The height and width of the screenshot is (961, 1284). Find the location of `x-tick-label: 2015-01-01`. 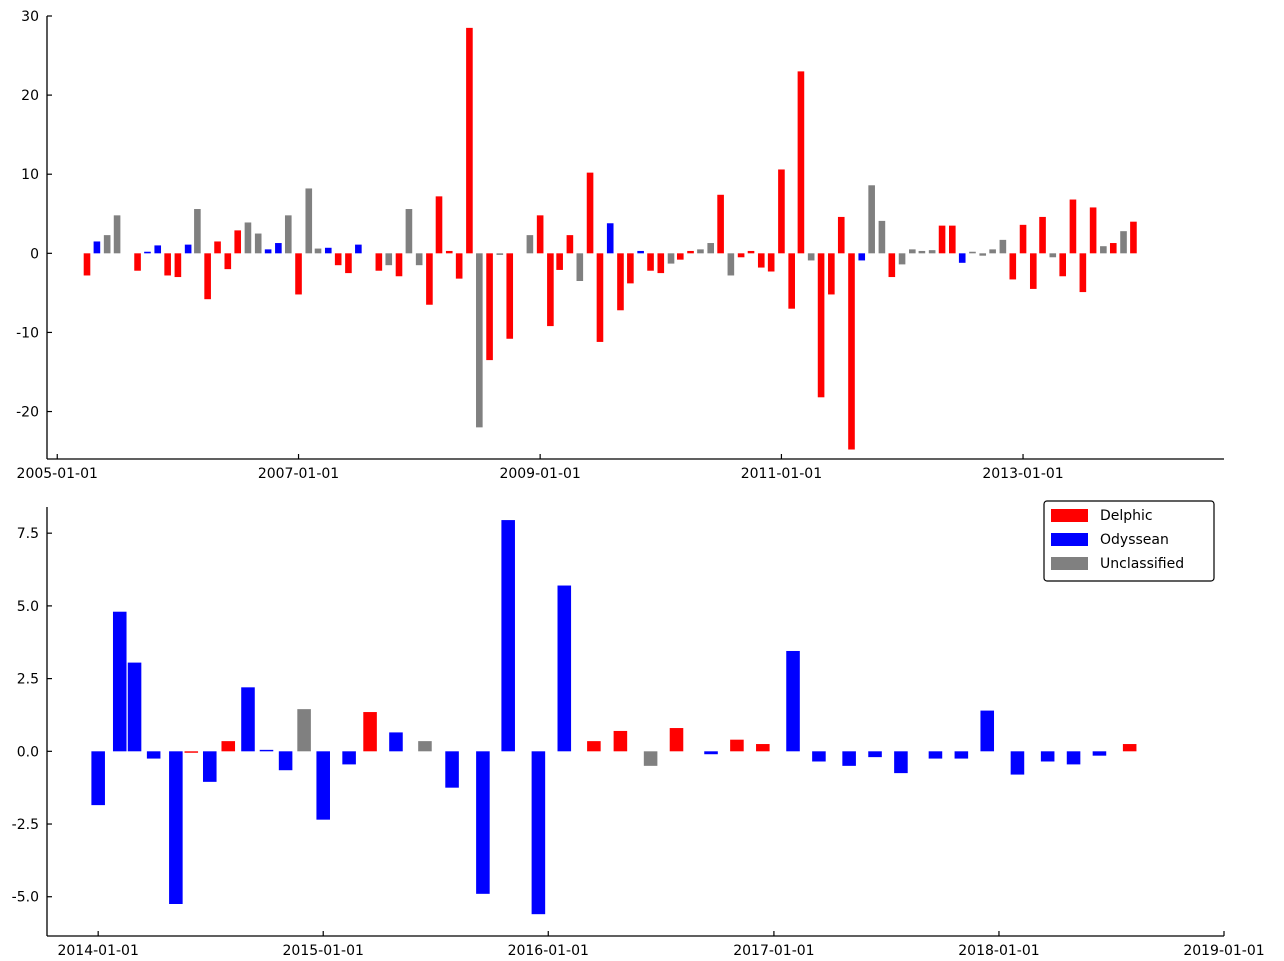

x-tick-label: 2015-01-01 is located at coordinates (323, 951).